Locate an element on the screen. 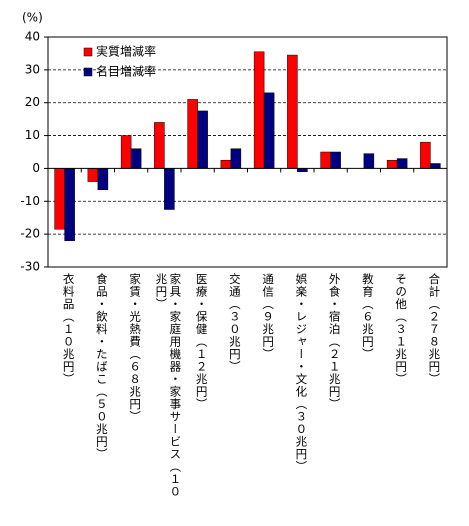 The image size is (469, 526). x-tick-label: 食品・飲料・たばこ（５０兆円） is located at coordinates (101, 367).